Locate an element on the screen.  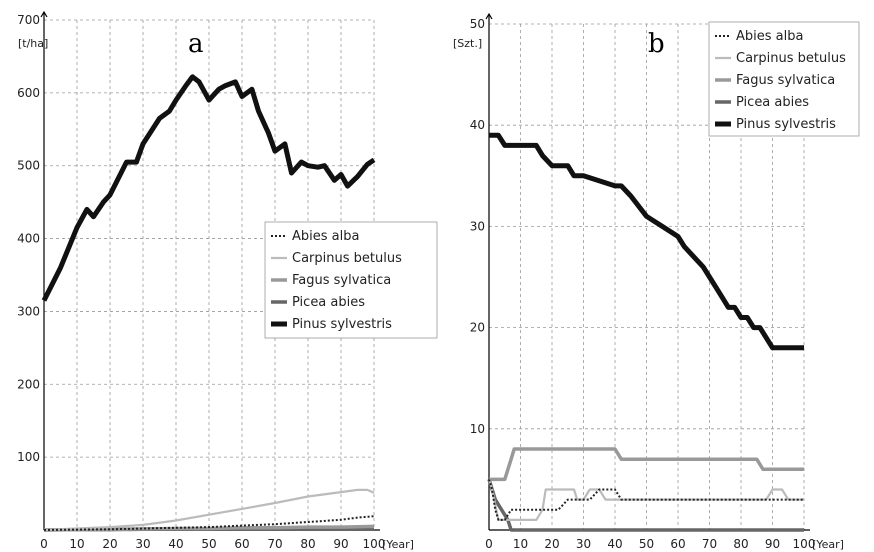
panel-a-xtick-30: 30 is located at coordinates (142, 544).